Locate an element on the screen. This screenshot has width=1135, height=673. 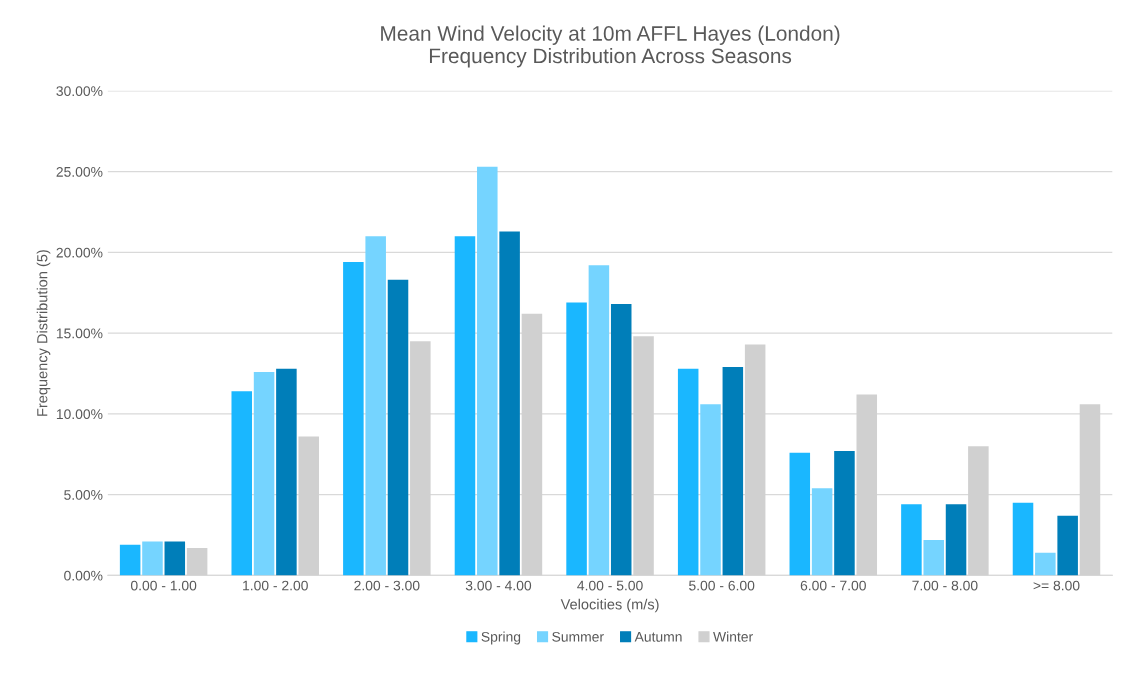
x-tick-label: 0.00 - 1.00 is located at coordinates (163, 585).